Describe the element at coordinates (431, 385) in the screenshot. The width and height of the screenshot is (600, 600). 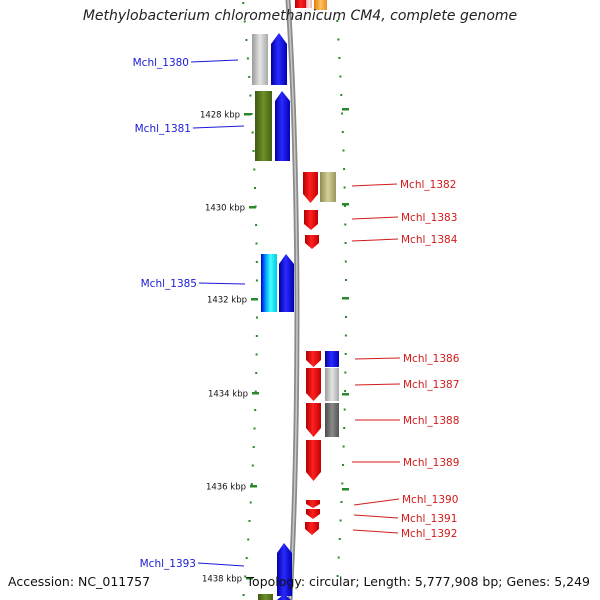
I see `gene-label: Mchl_1387` at that location.